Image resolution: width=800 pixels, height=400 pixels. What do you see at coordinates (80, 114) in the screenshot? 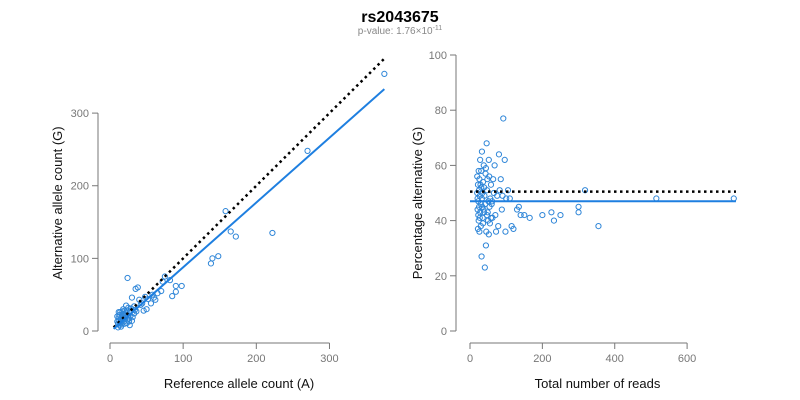
I see `y-tick-label: 300` at bounding box center [80, 114].